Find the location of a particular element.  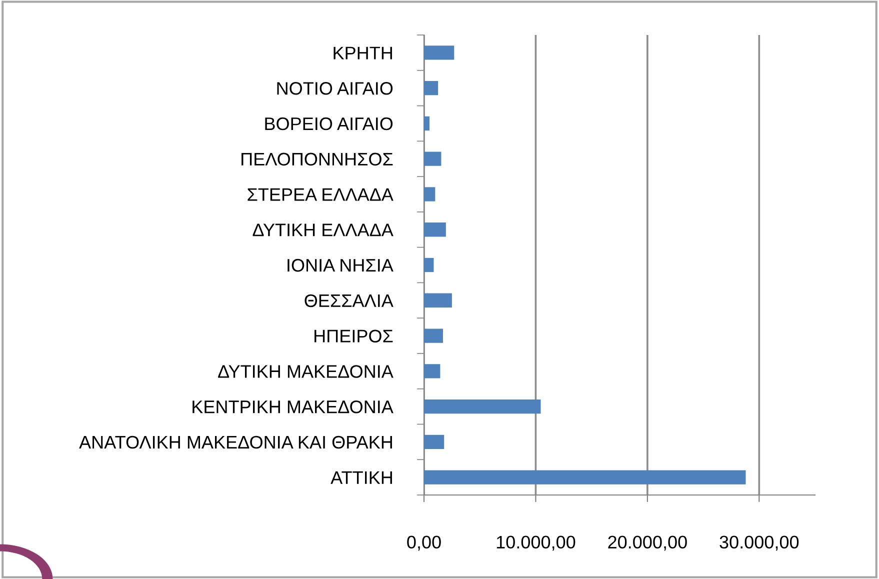

x-tick-label: 0,00 is located at coordinates (424, 543).